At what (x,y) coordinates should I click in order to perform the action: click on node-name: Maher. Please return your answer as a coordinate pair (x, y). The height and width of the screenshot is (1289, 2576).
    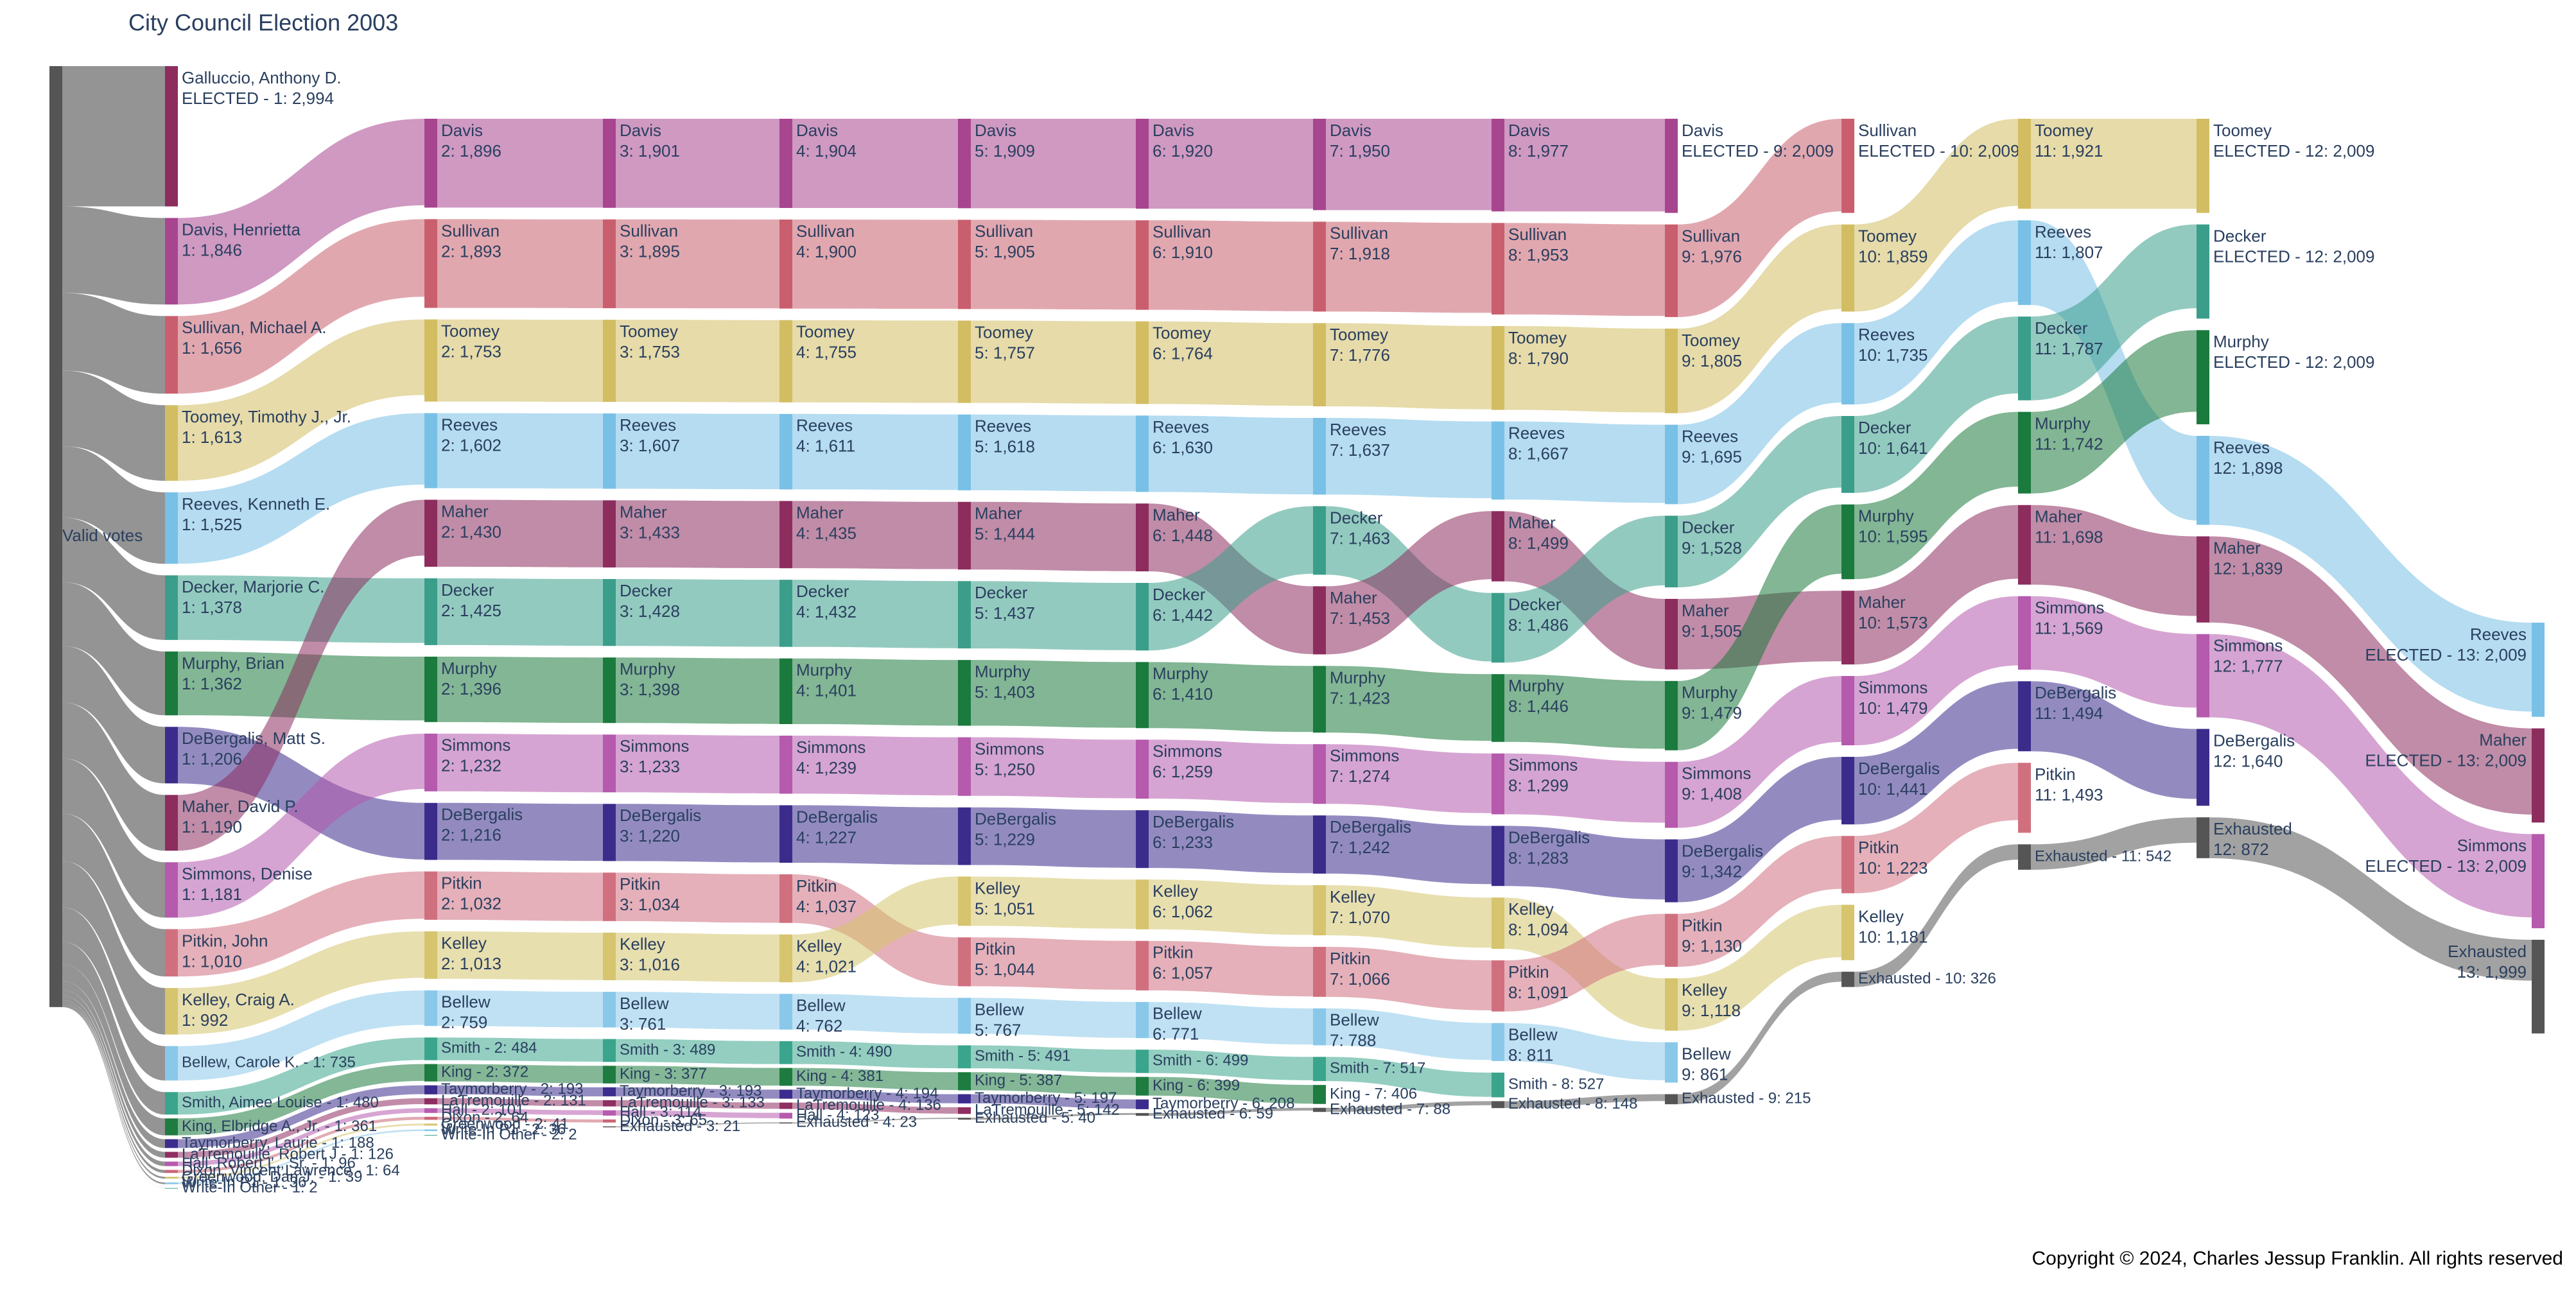
    Looking at the image, I should click on (1705, 610).